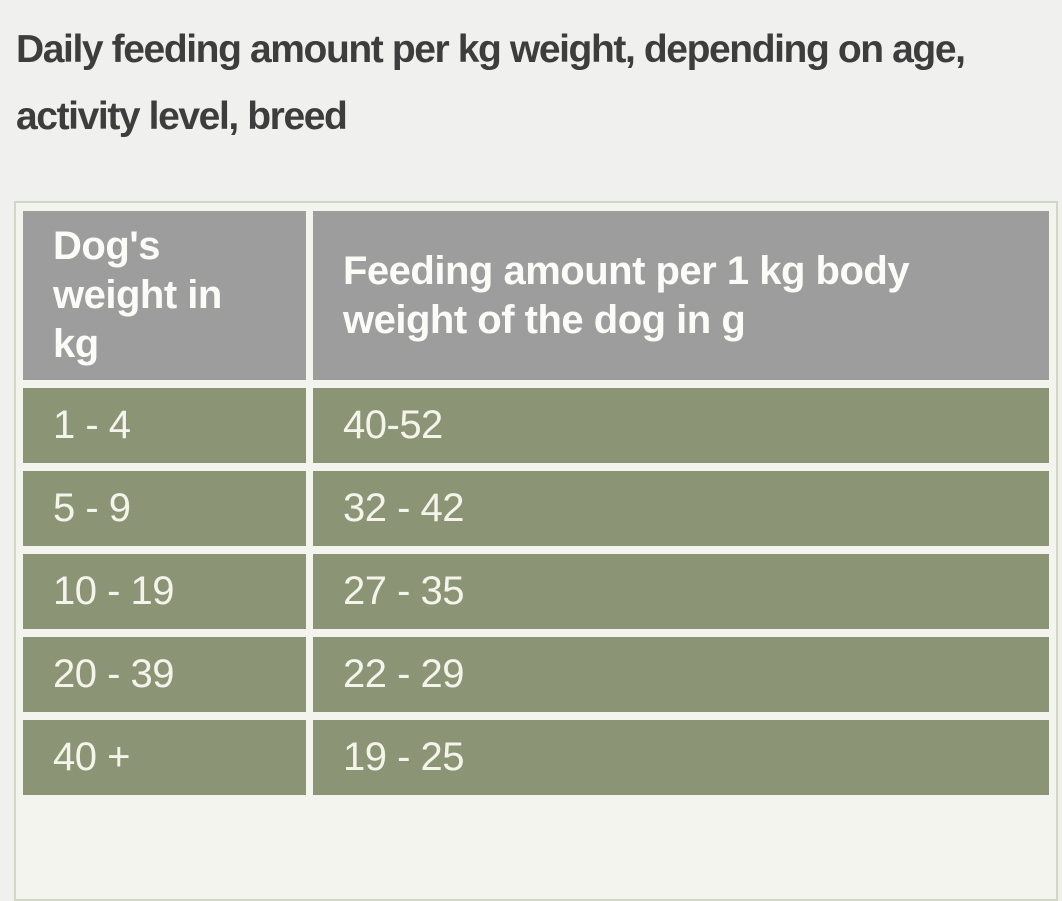 The width and height of the screenshot is (1062, 901). I want to click on amount-cell: 27 - 35, so click(681, 591).